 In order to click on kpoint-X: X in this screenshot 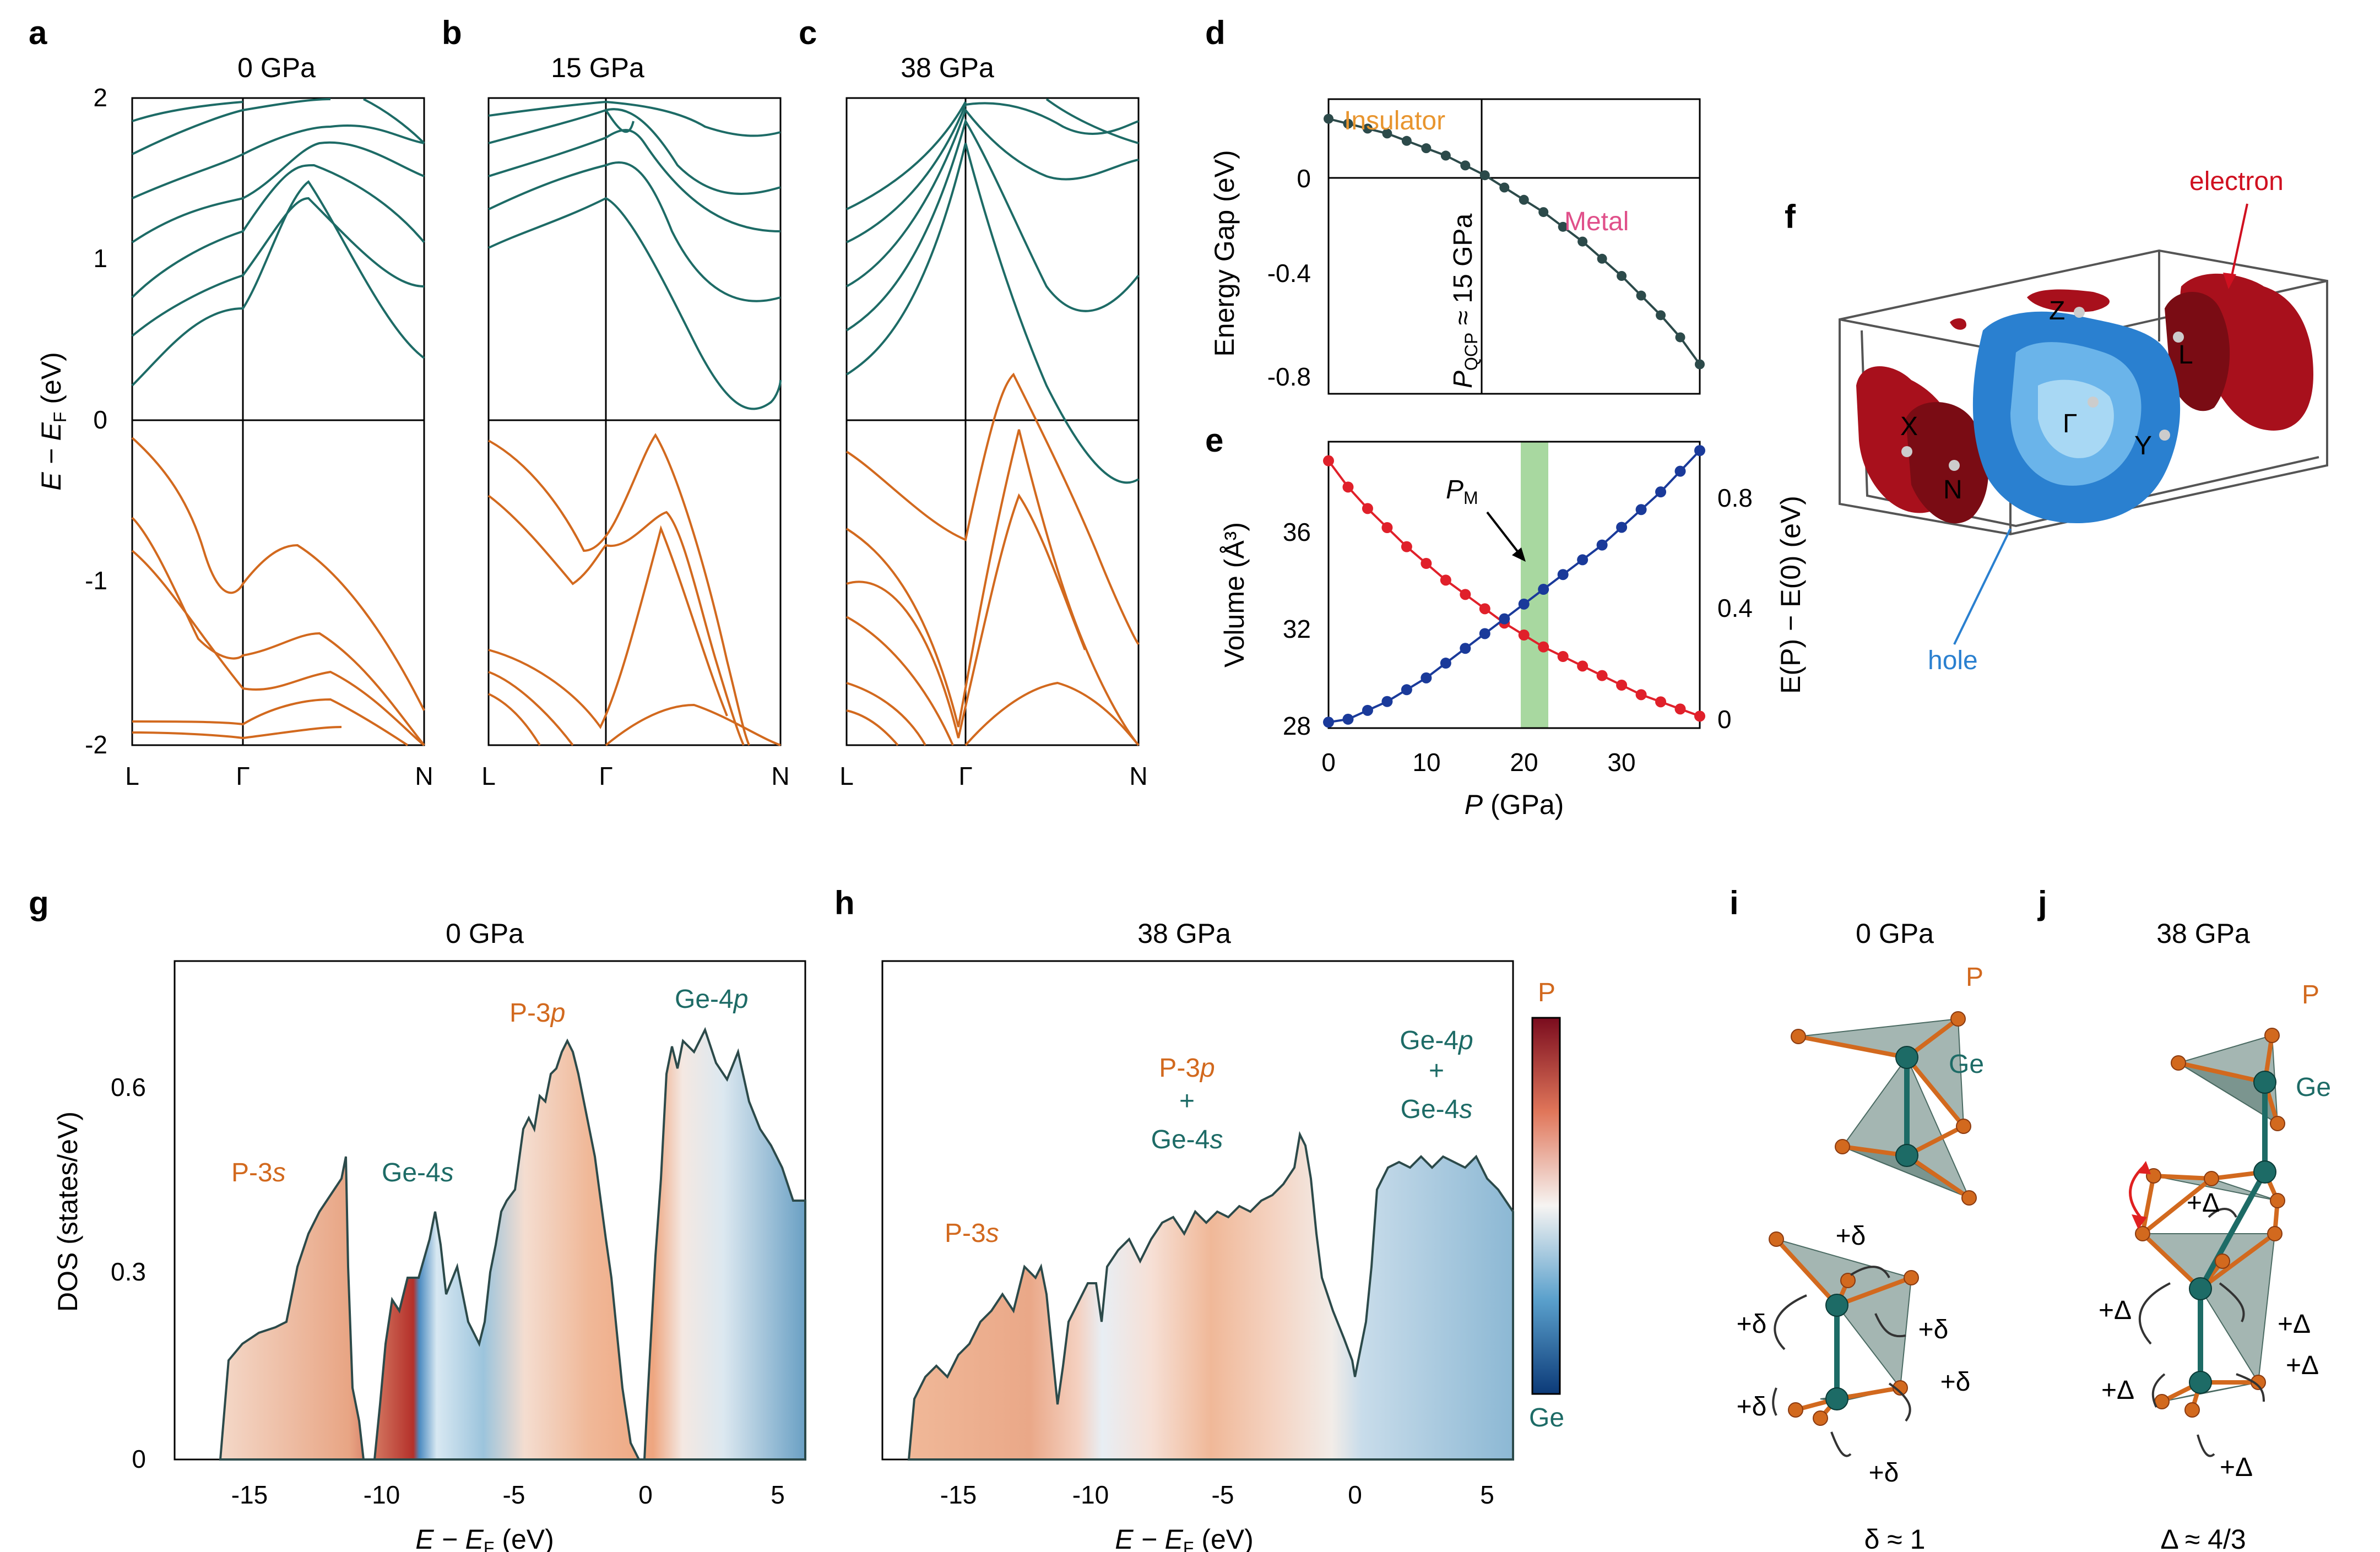, I will do `click(1909, 427)`.